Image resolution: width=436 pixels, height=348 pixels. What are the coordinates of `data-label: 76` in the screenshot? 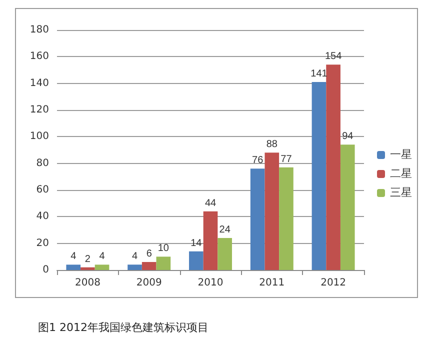 It's located at (258, 160).